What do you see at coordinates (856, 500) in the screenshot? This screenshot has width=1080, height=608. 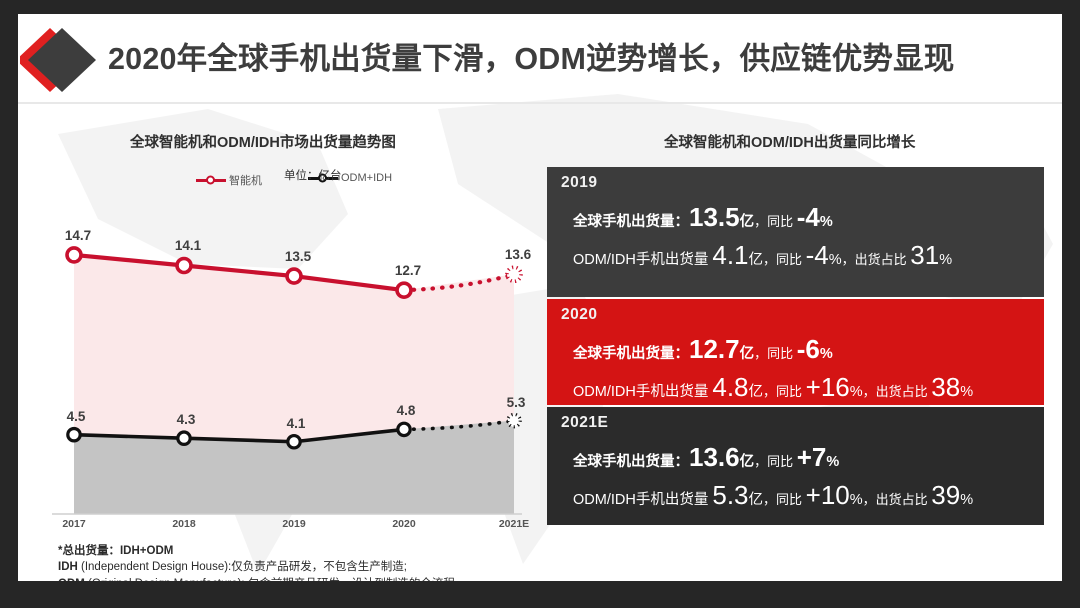 I see `yoy-odm-change-pct-2021E: %` at bounding box center [856, 500].